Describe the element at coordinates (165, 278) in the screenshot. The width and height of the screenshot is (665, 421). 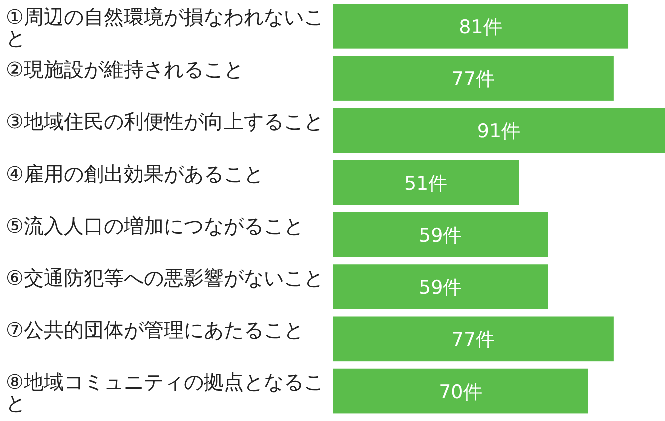
I see `y-tick-label: ⑥交通防犯等への悪影響がないこと` at that location.